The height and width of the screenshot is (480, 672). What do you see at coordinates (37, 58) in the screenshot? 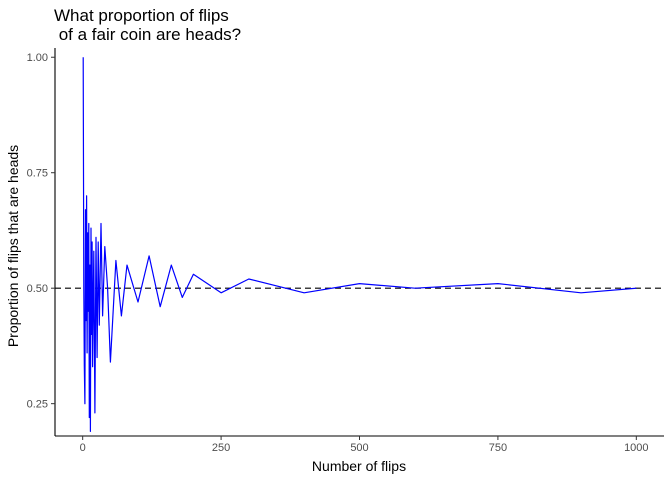
I see `y-tick-label: 1.00` at bounding box center [37, 58].